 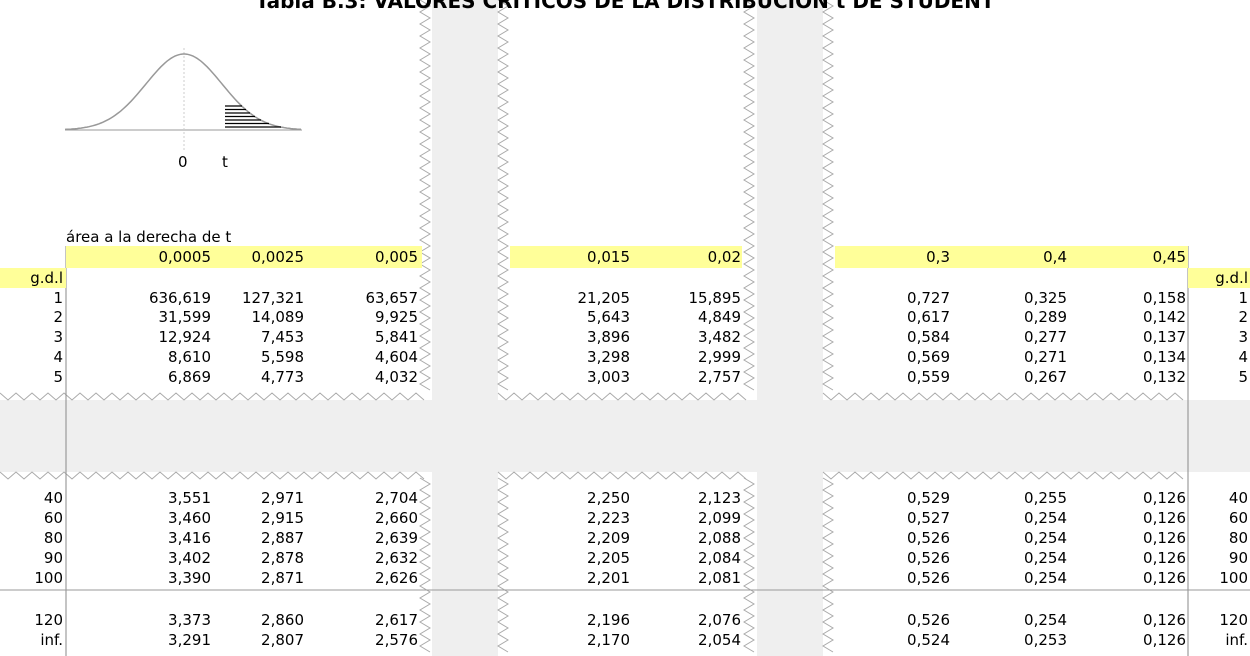 I want to click on cell: 0,289, so click(x=1045, y=317).